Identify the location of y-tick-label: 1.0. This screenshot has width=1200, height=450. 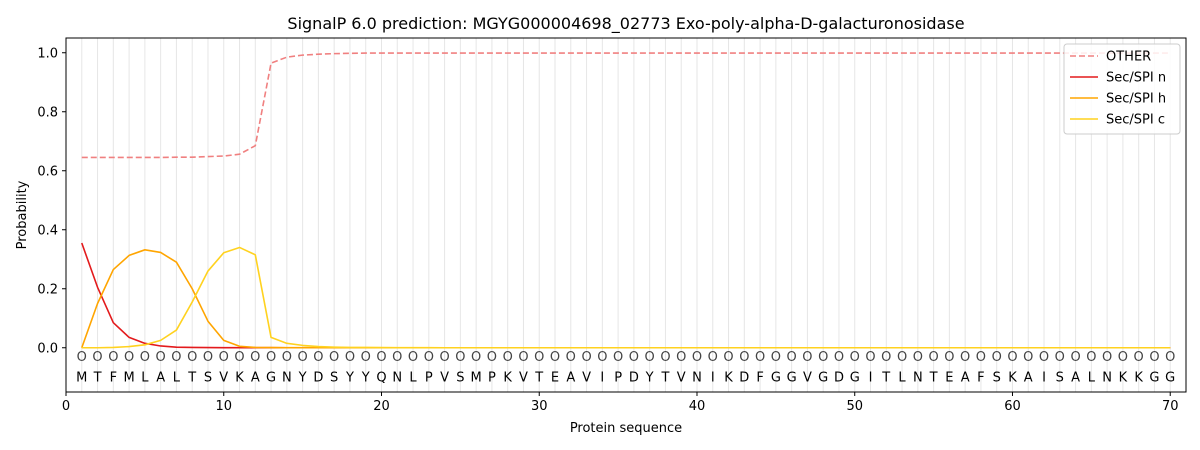
(47, 53).